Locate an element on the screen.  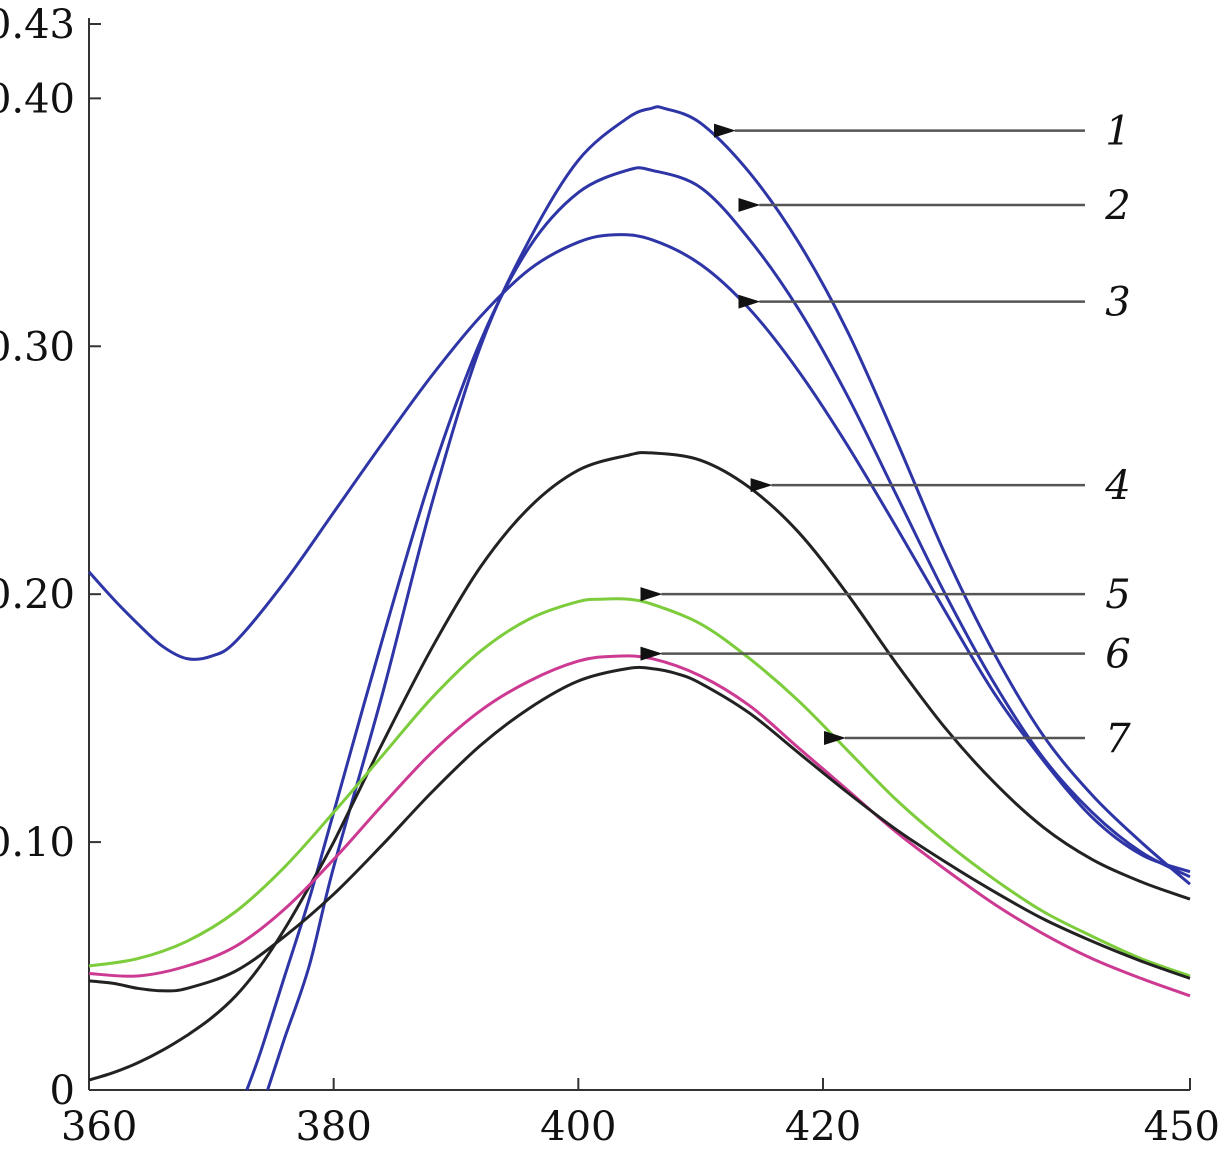
x-tick-label: 380 is located at coordinates (333, 1127).